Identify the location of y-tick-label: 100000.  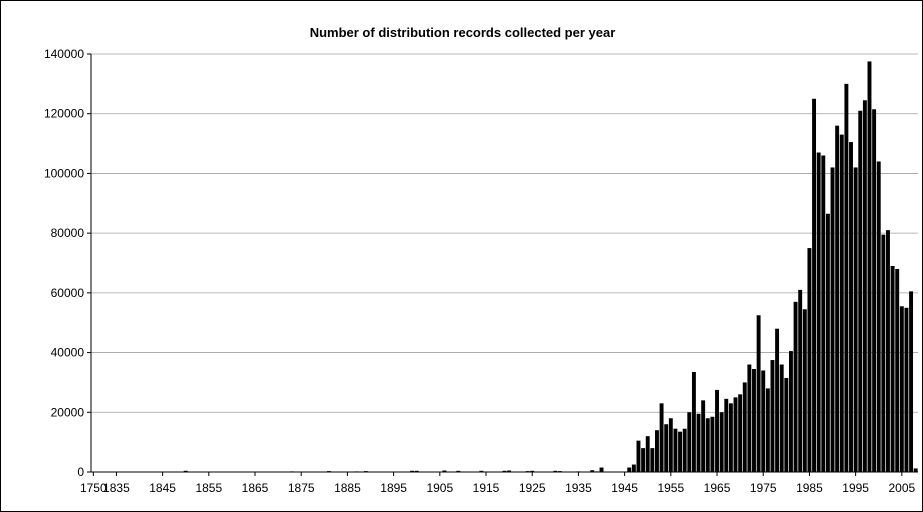
(64, 173).